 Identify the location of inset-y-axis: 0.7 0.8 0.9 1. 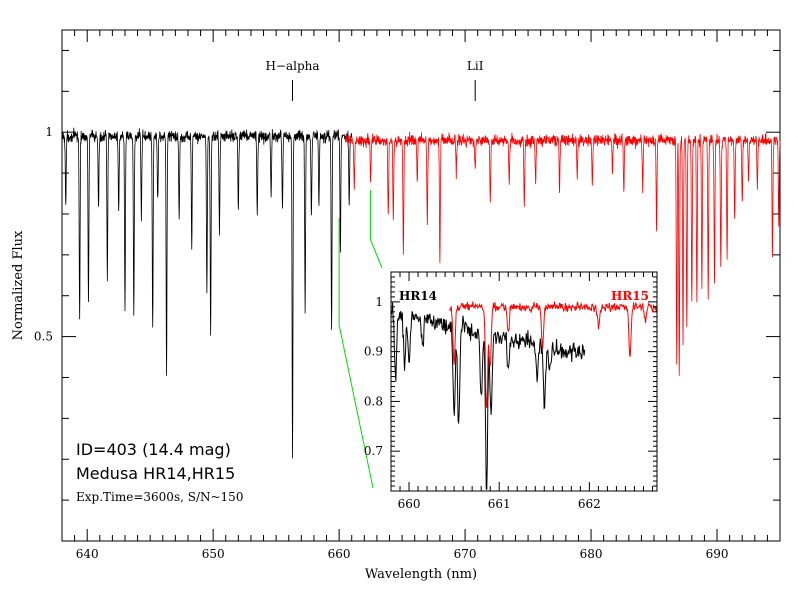
(510, 381).